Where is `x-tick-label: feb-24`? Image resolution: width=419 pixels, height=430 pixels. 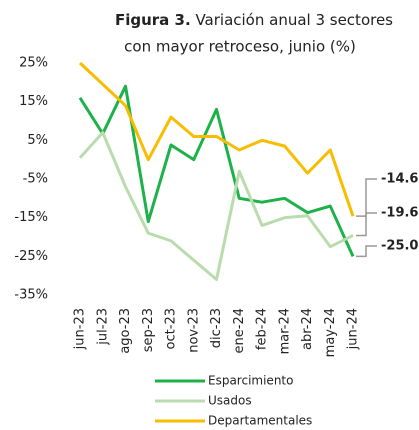 x-tick-label: feb-24 is located at coordinates (262, 329).